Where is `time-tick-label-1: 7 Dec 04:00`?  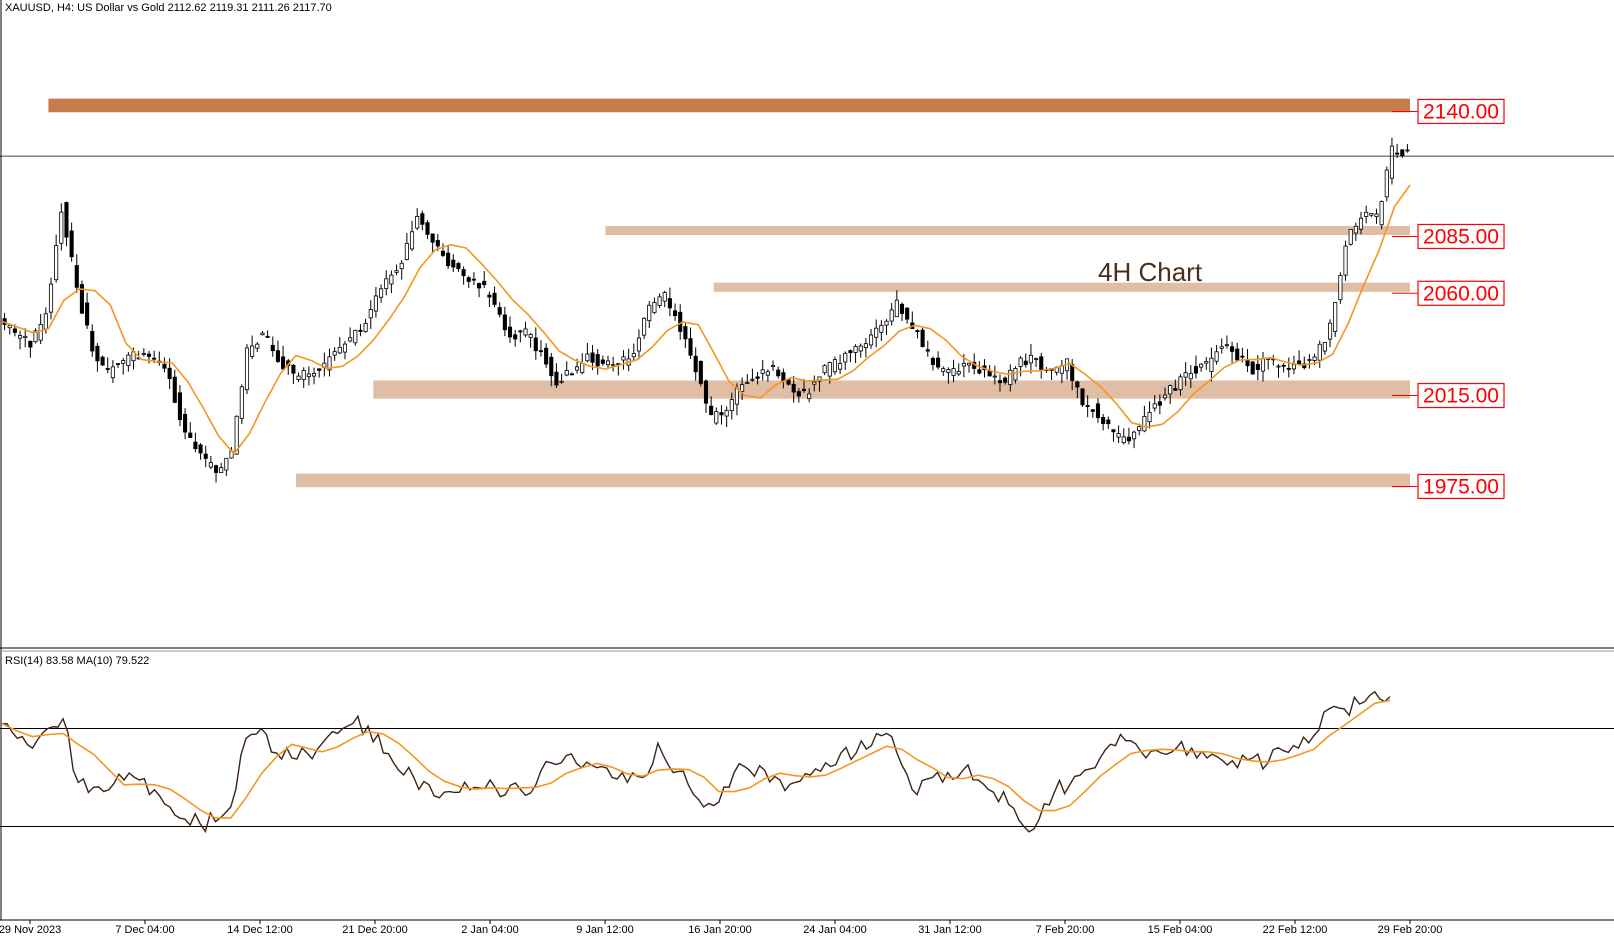 time-tick-label-1: 7 Dec 04:00 is located at coordinates (144, 930).